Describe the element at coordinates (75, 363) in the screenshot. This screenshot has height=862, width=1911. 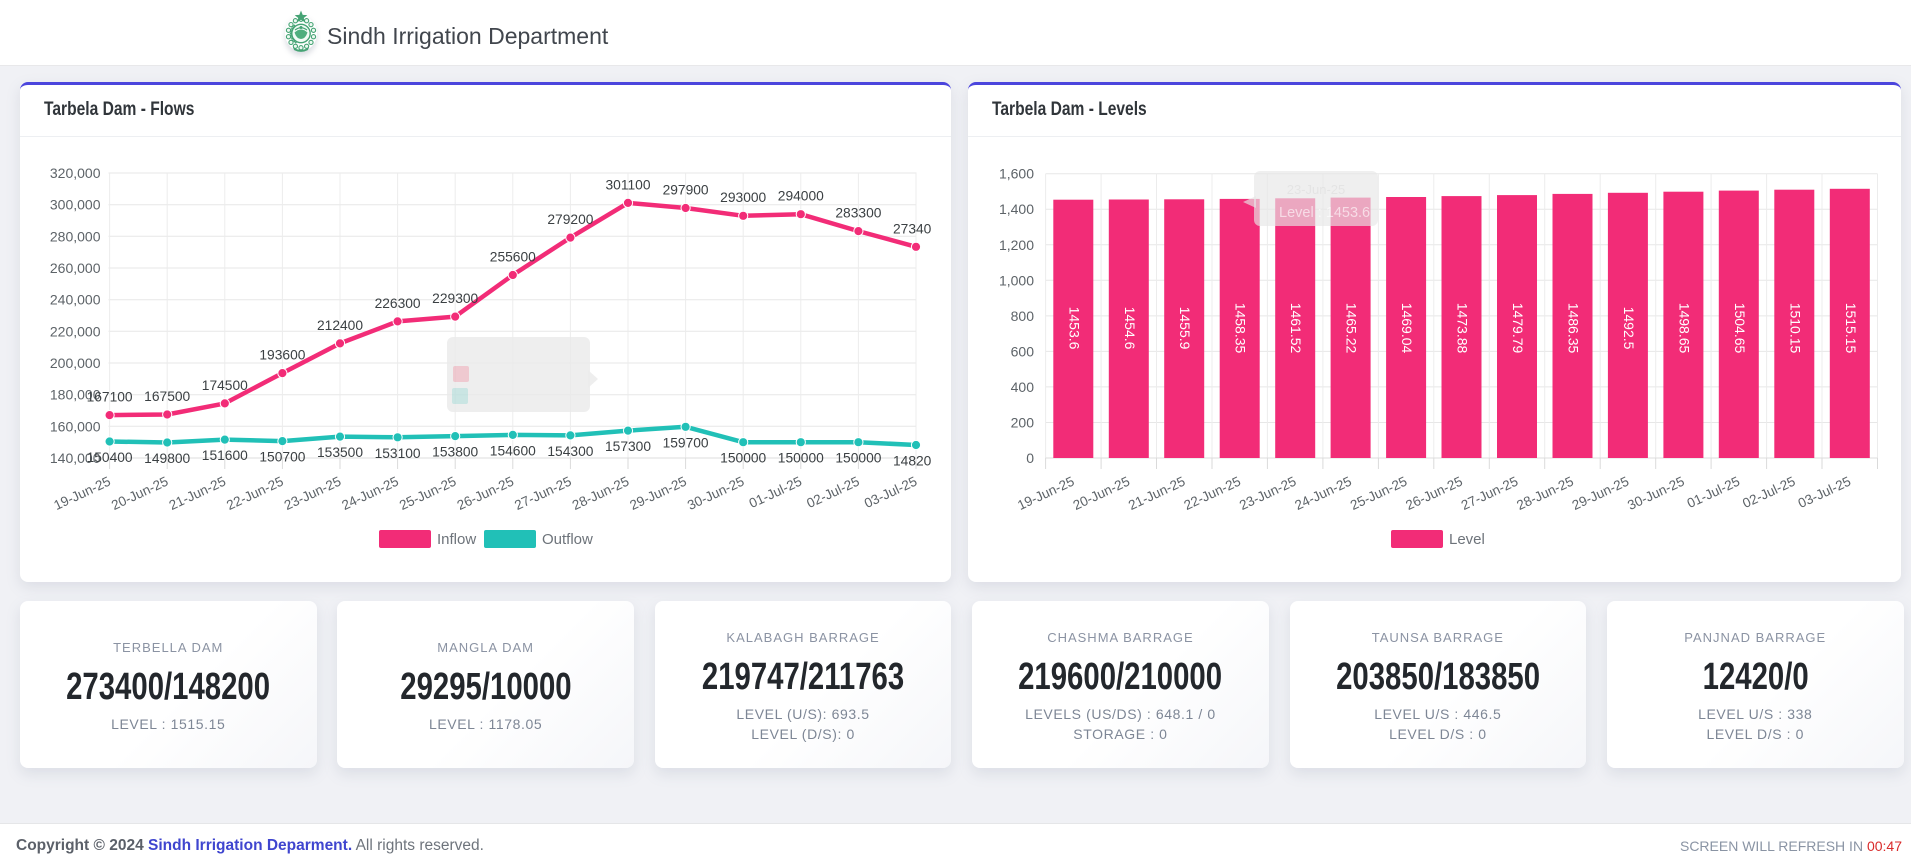
I see `svg-text: 200,000` at that location.